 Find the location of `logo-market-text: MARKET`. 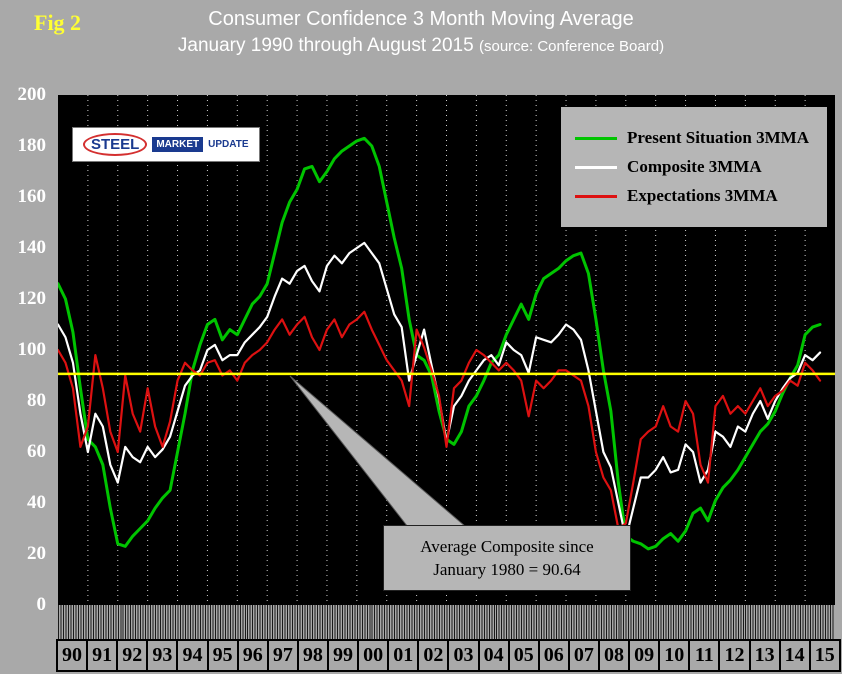

logo-market-text: MARKET is located at coordinates (178, 144).